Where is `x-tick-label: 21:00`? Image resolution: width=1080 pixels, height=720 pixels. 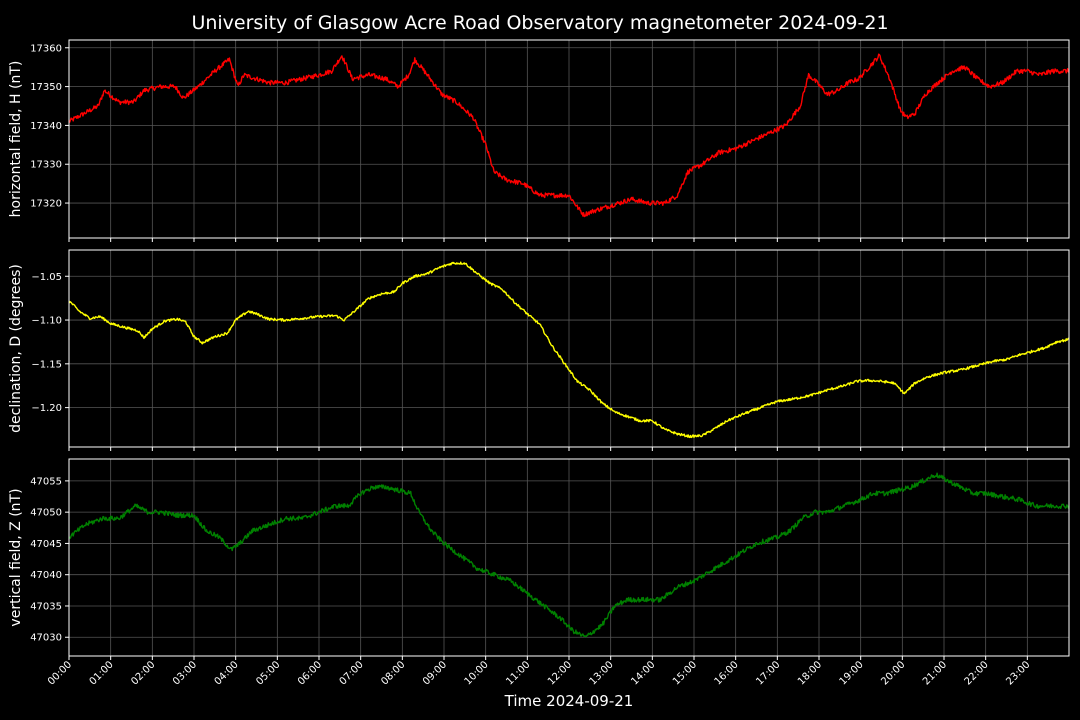
x-tick-label: 21:00 is located at coordinates (935, 673).